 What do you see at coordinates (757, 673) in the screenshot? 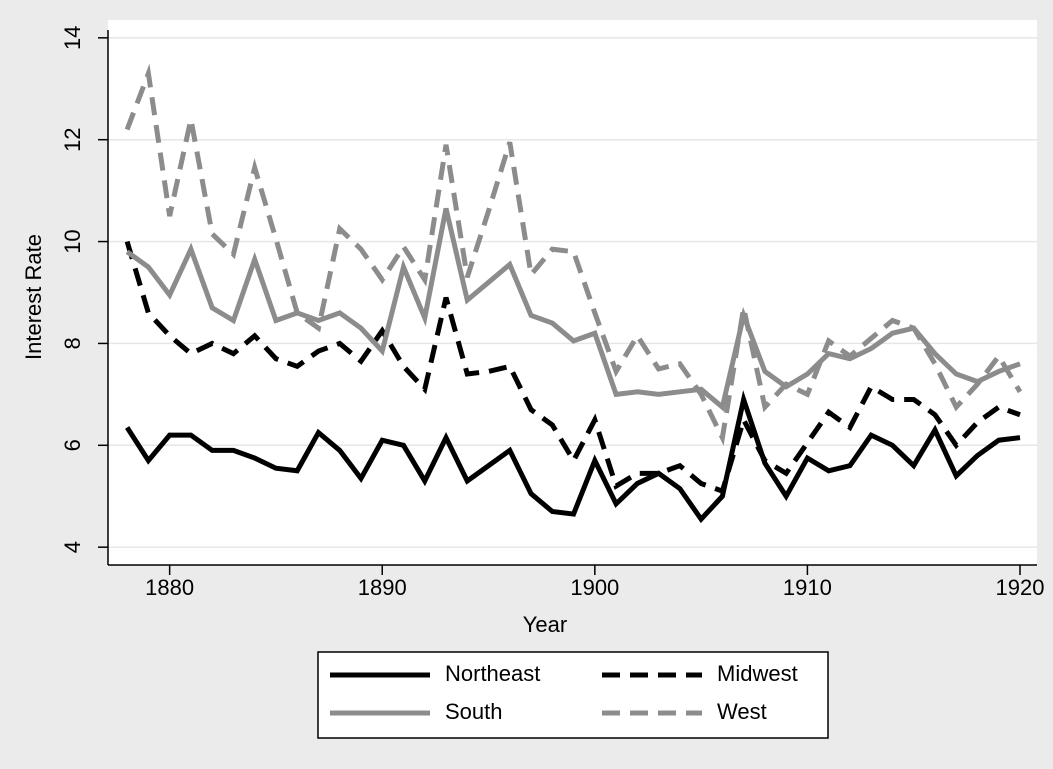
I see `legend-label: Midwest` at bounding box center [757, 673].